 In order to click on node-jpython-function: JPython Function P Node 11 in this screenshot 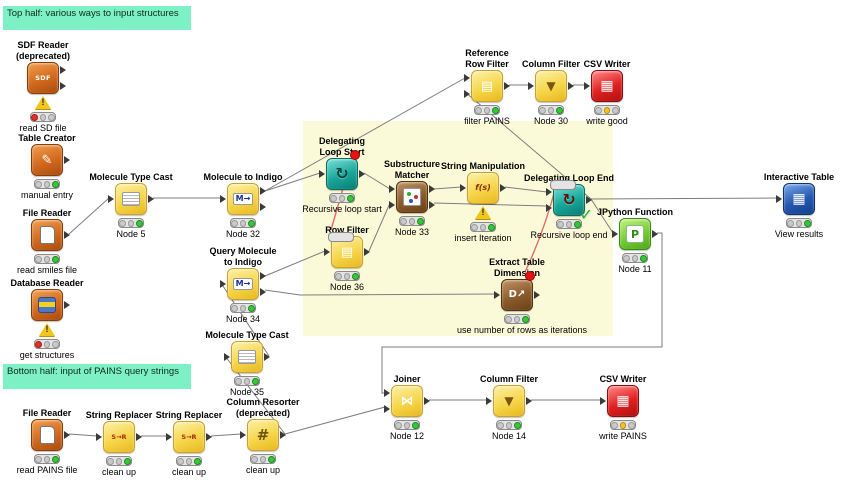, I will do `click(635, 240)`.